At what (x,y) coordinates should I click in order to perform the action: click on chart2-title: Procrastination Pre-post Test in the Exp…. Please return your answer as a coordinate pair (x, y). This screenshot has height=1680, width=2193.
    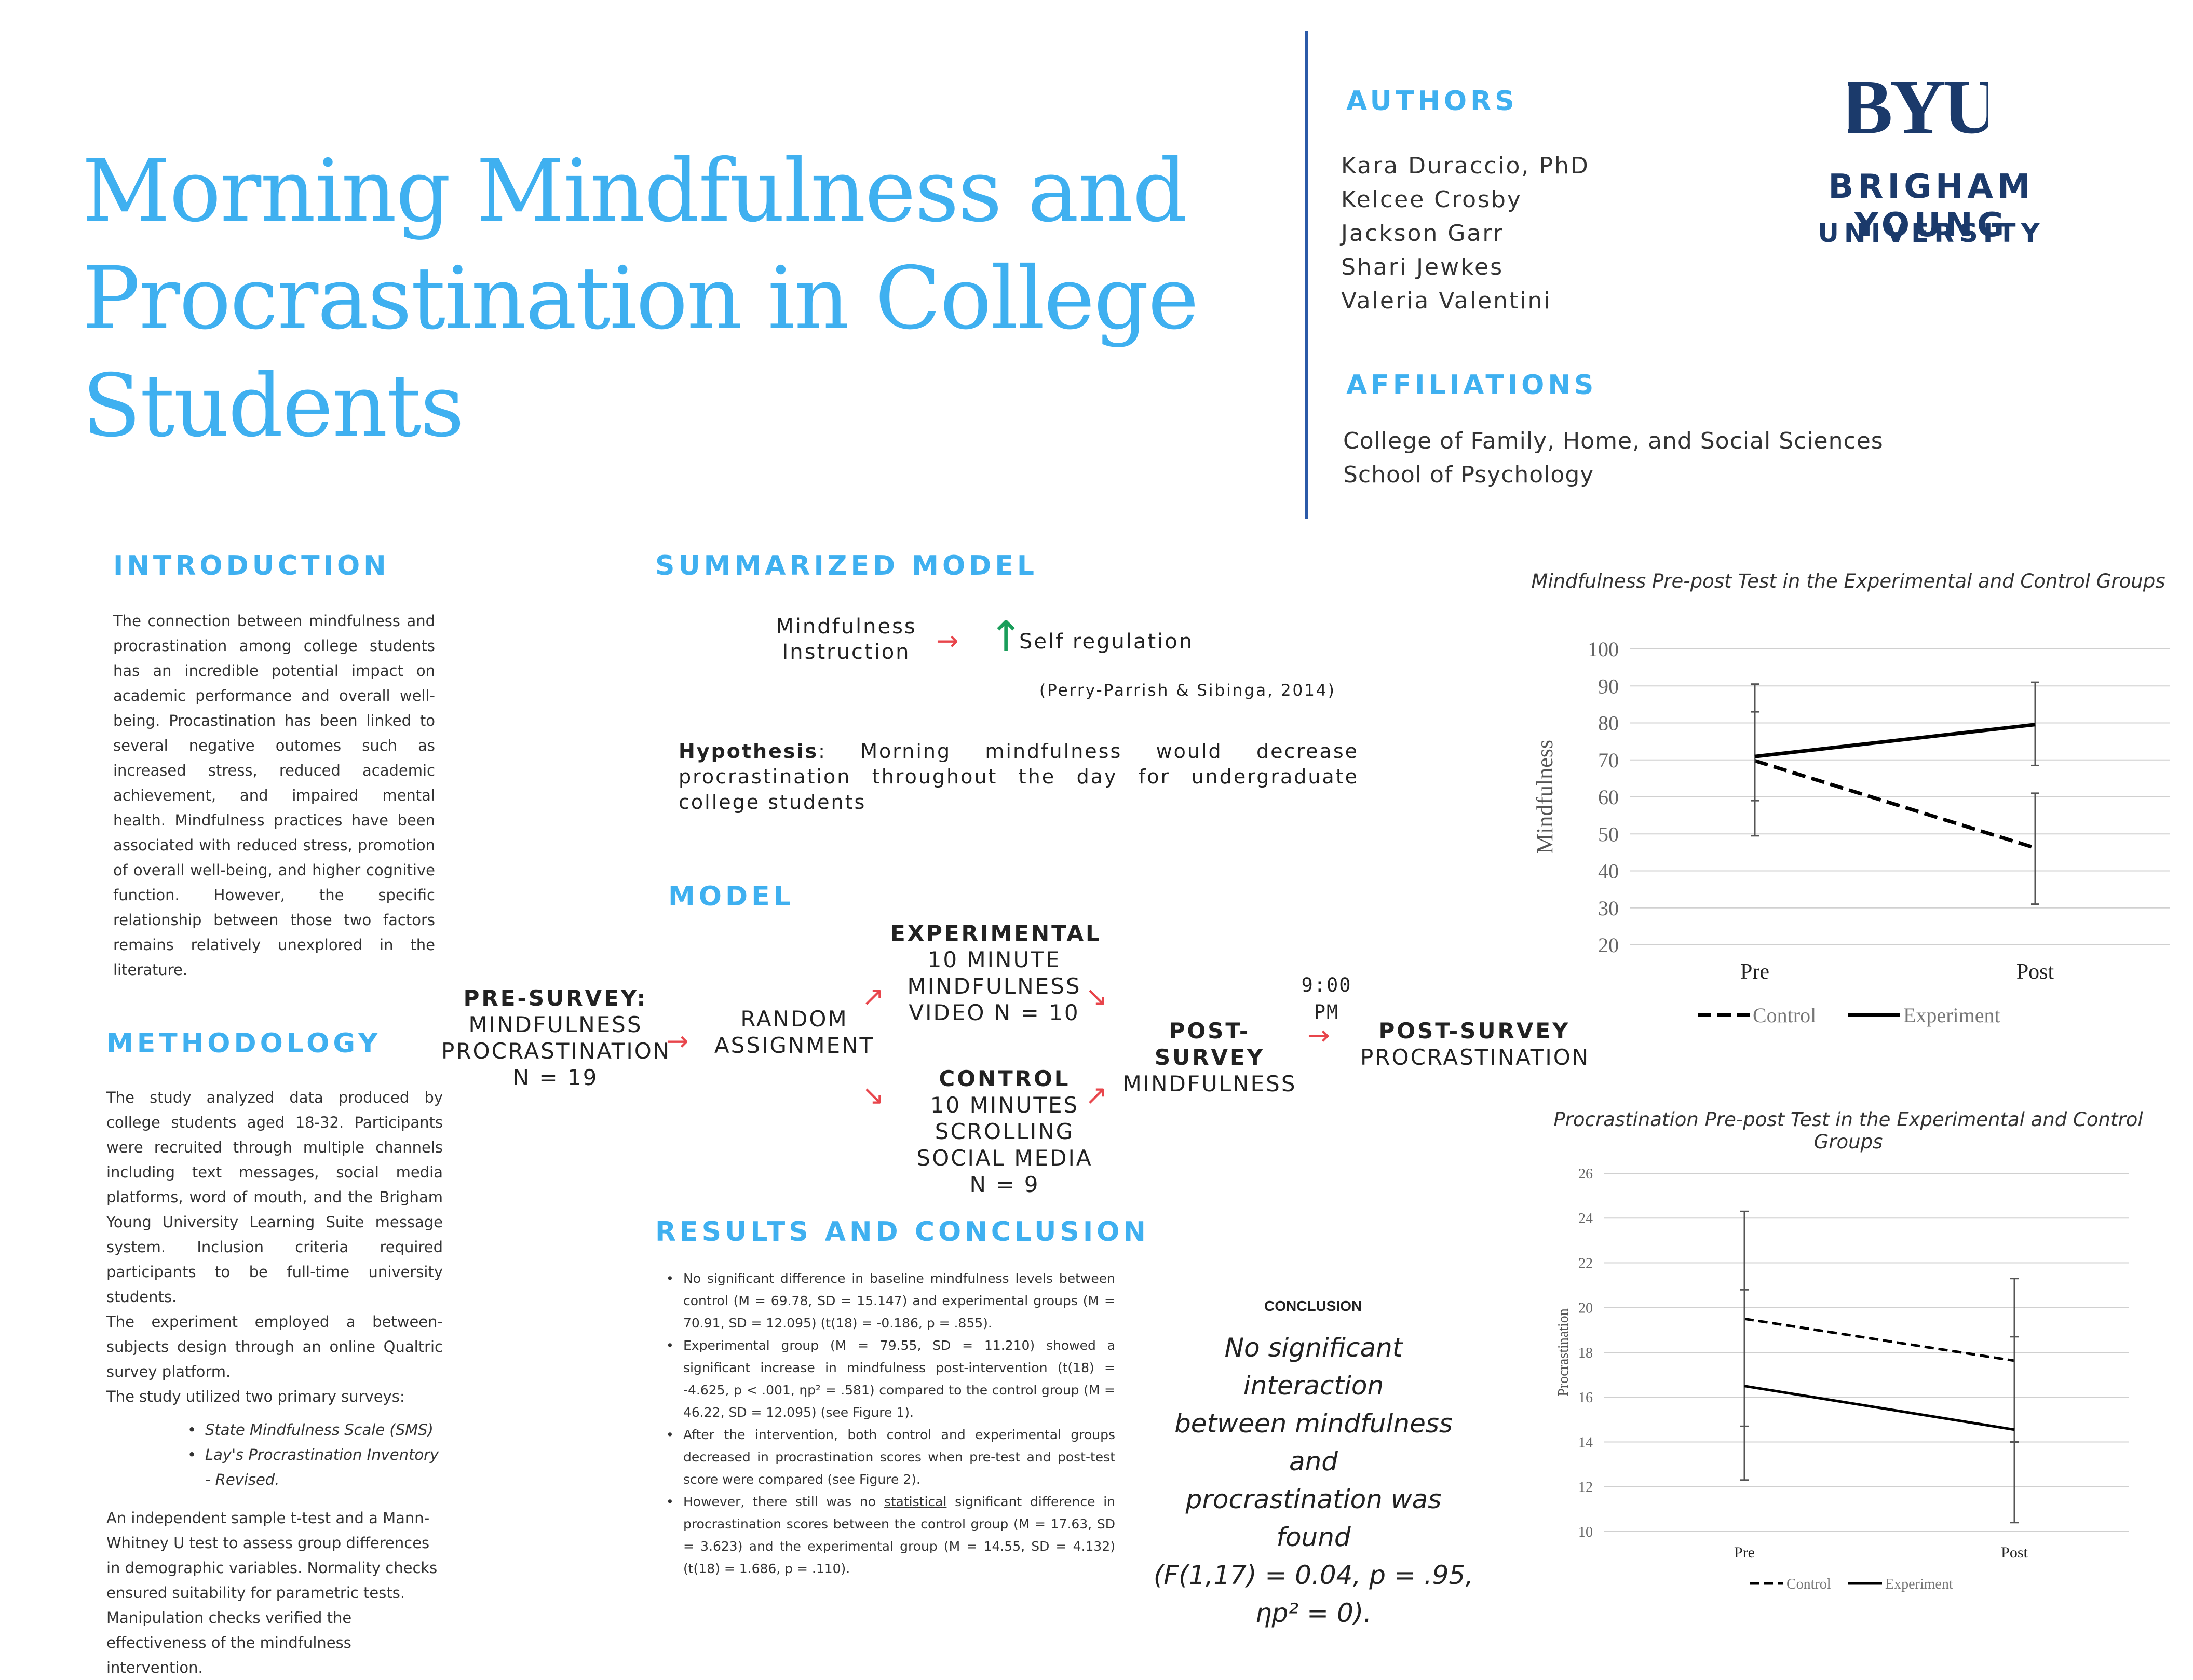
    Looking at the image, I should click on (1848, 1130).